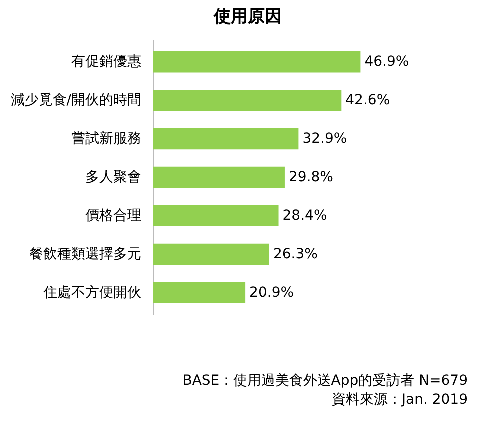 Image resolution: width=490 pixels, height=423 pixels. I want to click on y-tick-label: 有促銷優惠, so click(107, 62).